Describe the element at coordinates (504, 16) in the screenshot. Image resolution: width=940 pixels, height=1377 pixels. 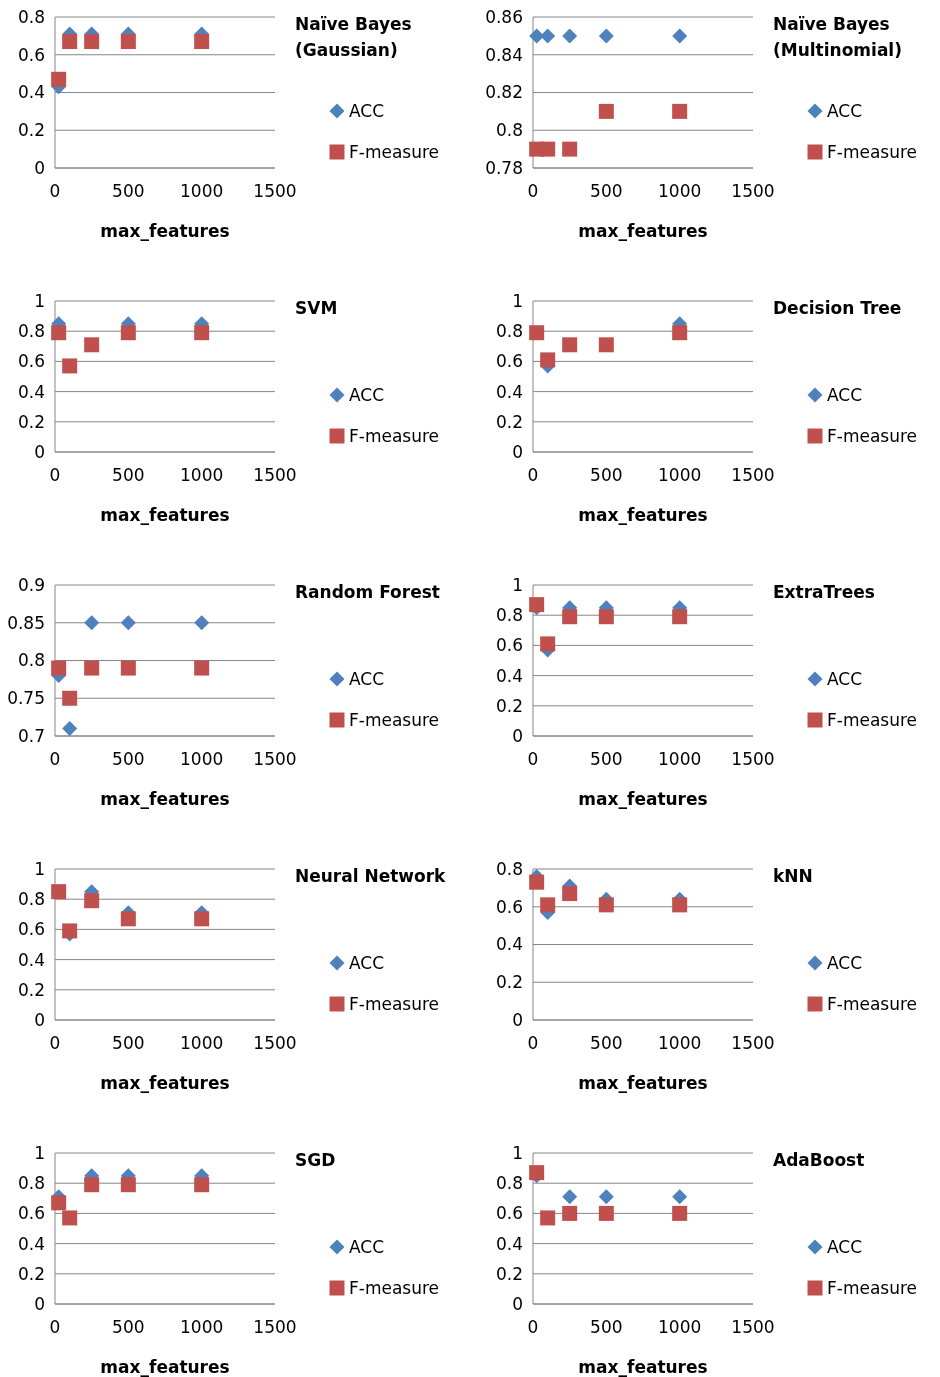
I see `y-tick-label: 0.86` at that location.